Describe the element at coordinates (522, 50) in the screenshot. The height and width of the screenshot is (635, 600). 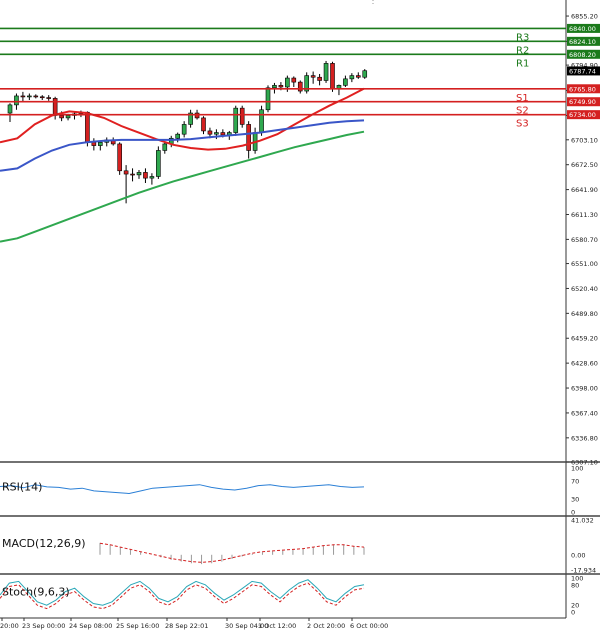
I see `level-label-r2: R2` at that location.